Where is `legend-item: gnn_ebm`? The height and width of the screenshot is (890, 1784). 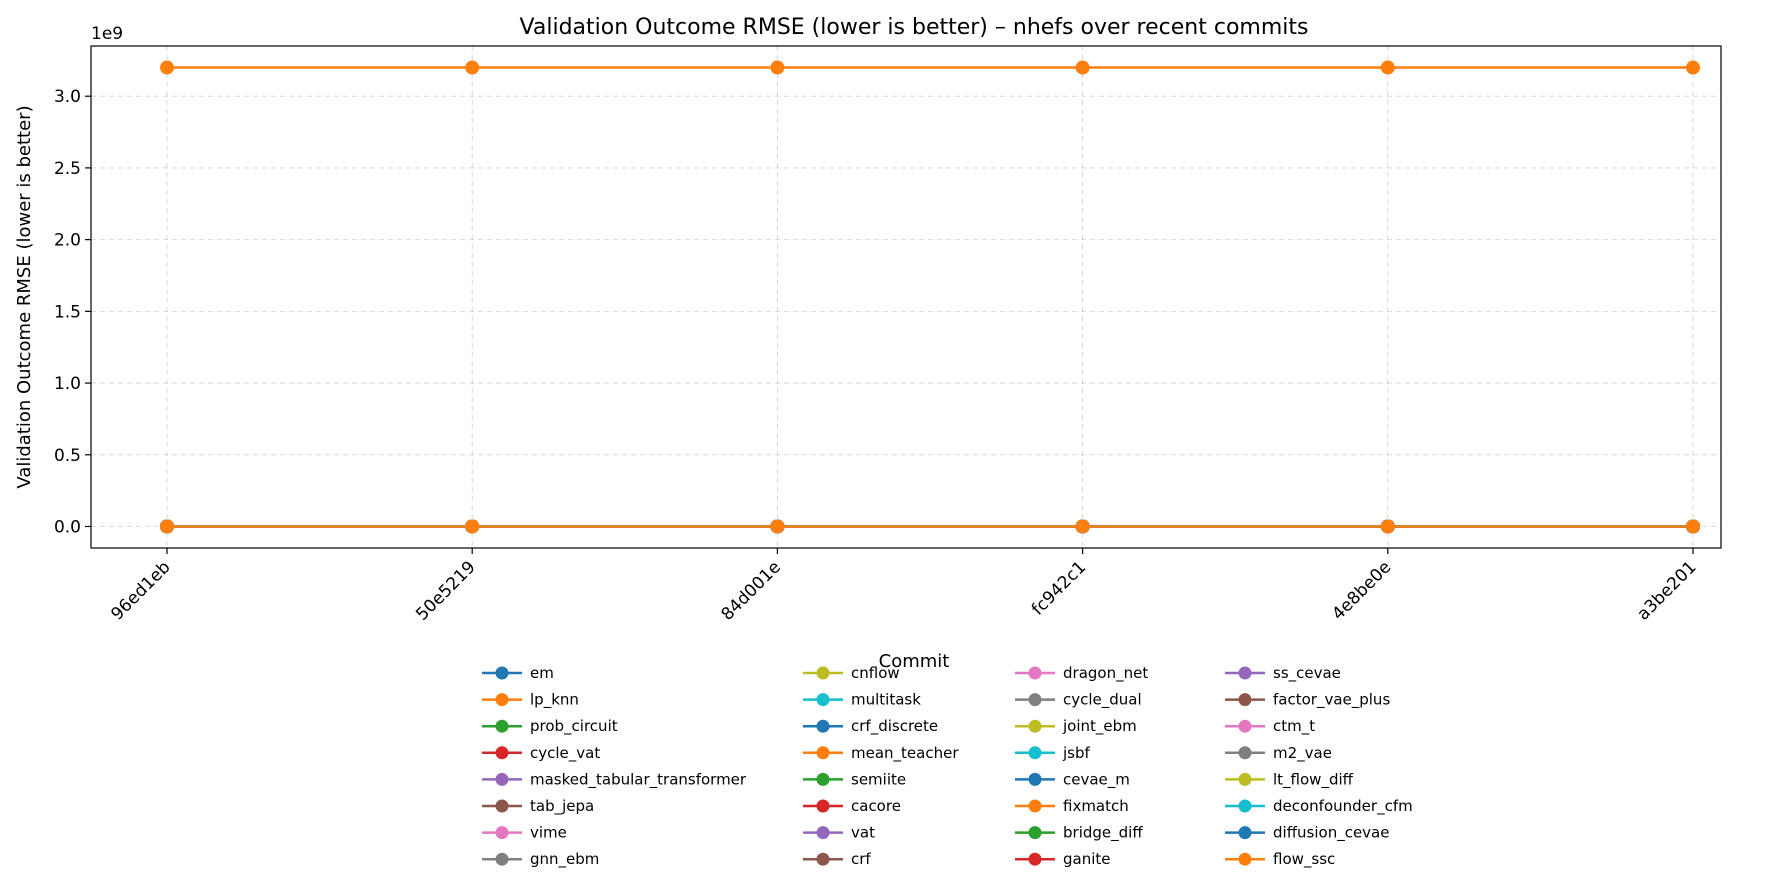
legend-item: gnn_ebm is located at coordinates (540, 859).